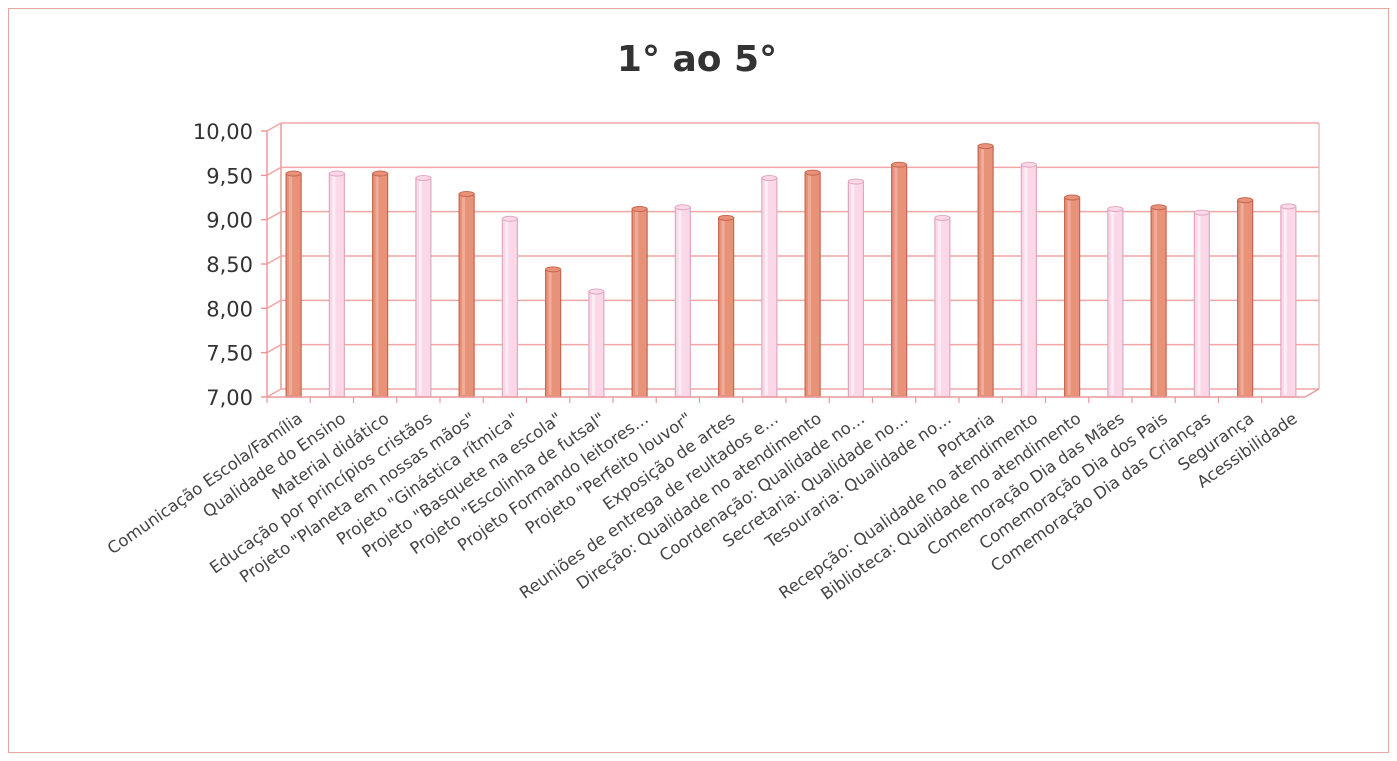 This screenshot has width=1397, height=761. I want to click on y-tick-label: 9,00, so click(229, 221).